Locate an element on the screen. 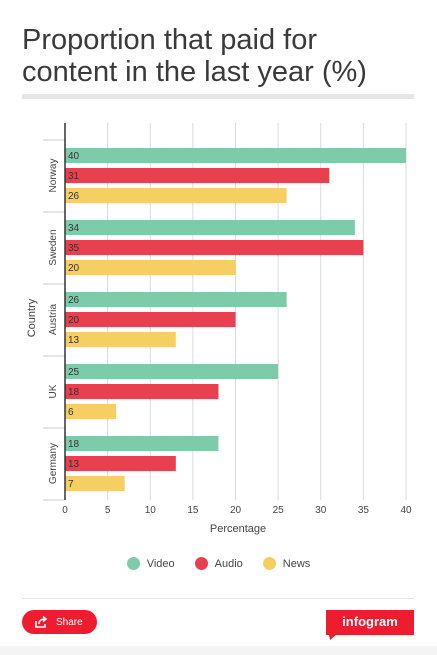 The width and height of the screenshot is (437, 655). x-tick-label: 0 is located at coordinates (65, 510).